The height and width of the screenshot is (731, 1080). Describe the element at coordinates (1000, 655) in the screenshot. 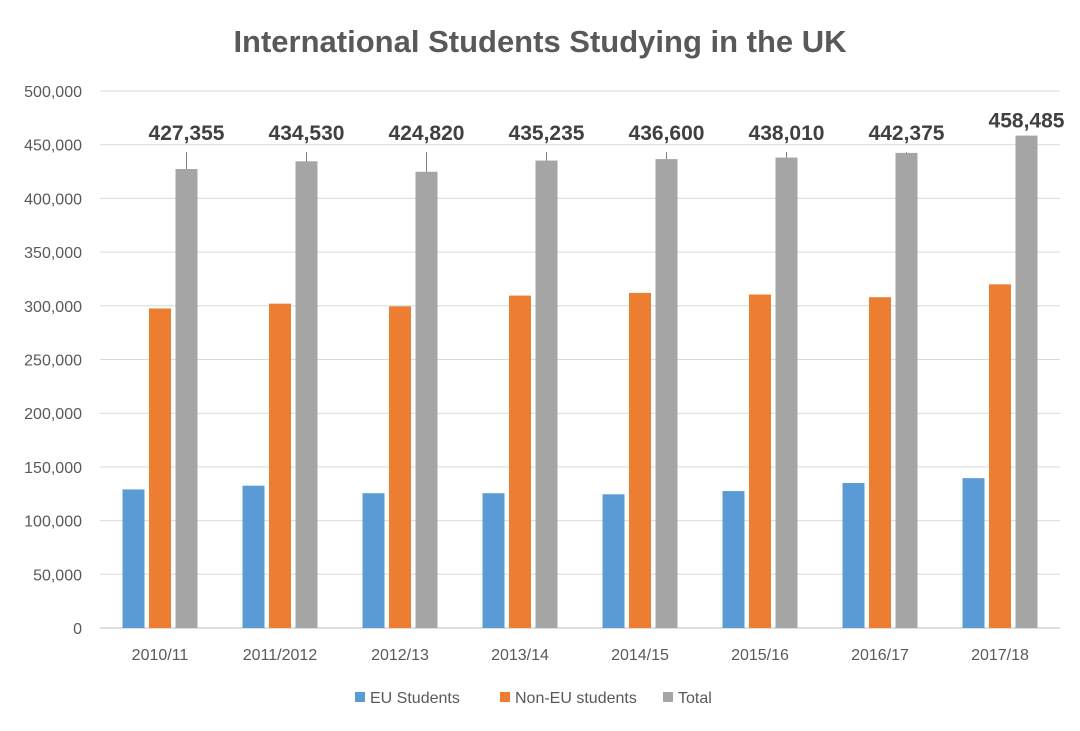

I see `x-tick-label: 2017/18` at that location.